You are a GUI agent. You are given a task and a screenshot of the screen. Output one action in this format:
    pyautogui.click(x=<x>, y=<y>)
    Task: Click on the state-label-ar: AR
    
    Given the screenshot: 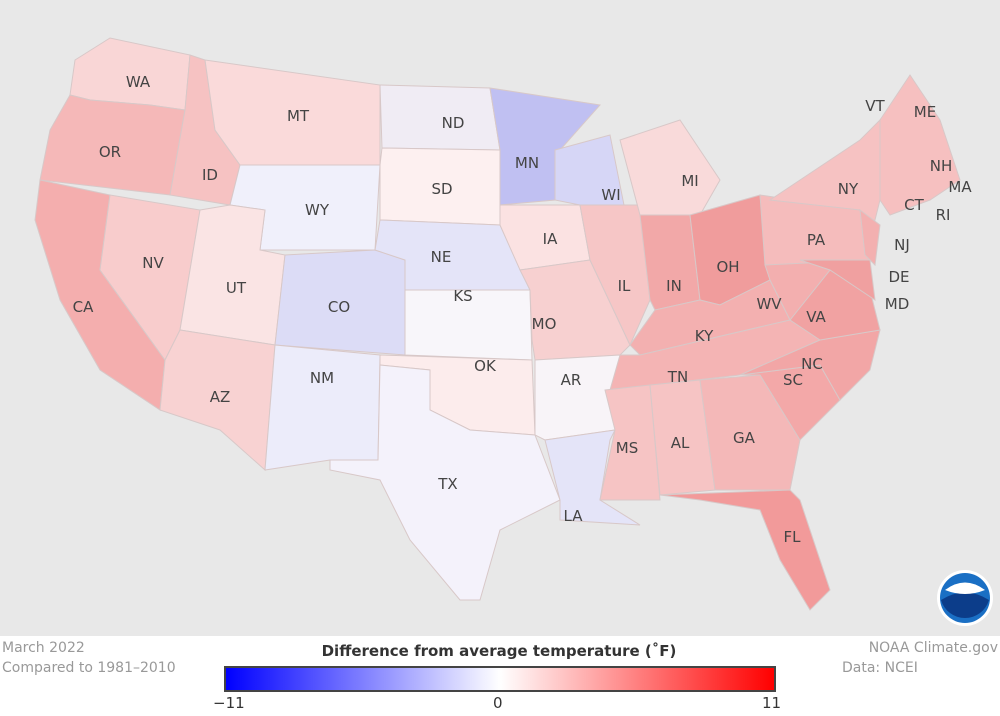 What is the action you would take?
    pyautogui.click(x=571, y=380)
    